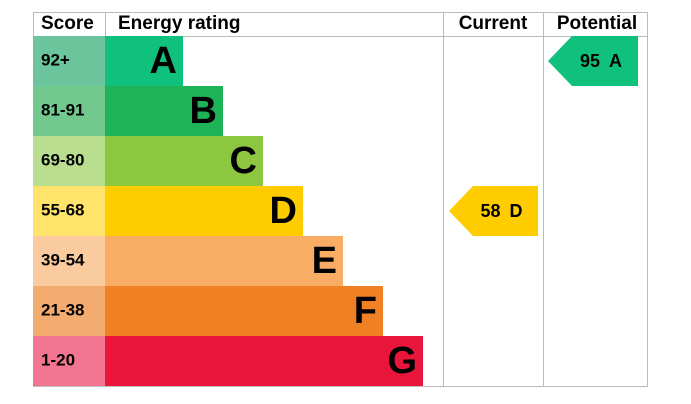 The image size is (691, 404). Describe the element at coordinates (324, 261) in the screenshot. I see `rating-letter: E` at that location.